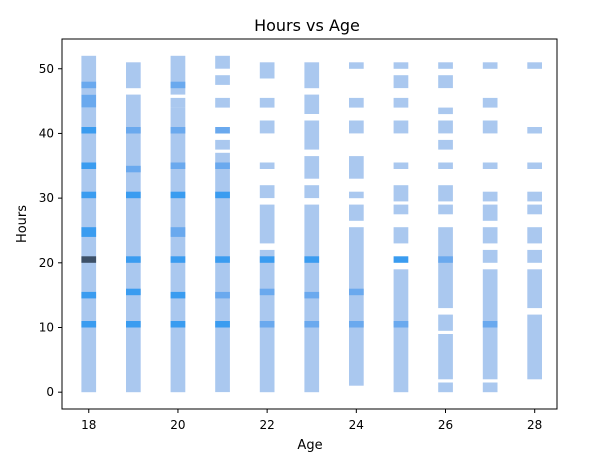 This screenshot has height=465, width=614. I want to click on x-tick-label: 18, so click(88, 425).